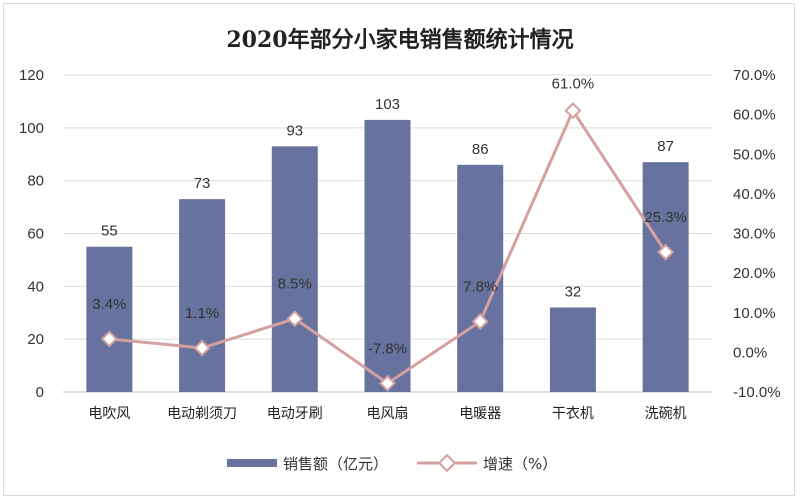 The width and height of the screenshot is (800, 501). I want to click on left-tick-label: 100, so click(31, 128).